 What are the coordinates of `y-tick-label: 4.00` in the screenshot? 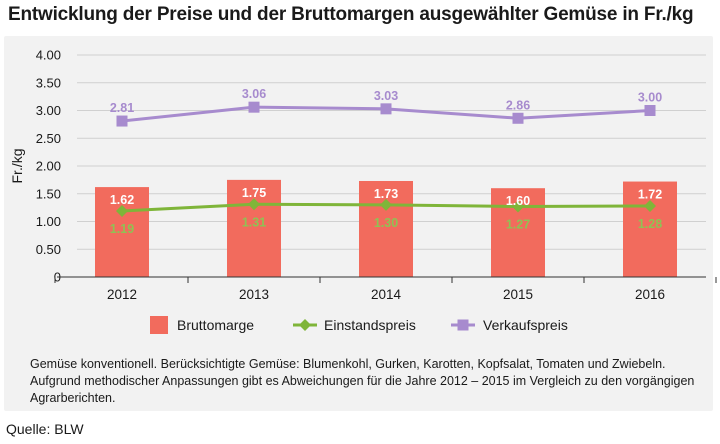 It's located at (48, 55).